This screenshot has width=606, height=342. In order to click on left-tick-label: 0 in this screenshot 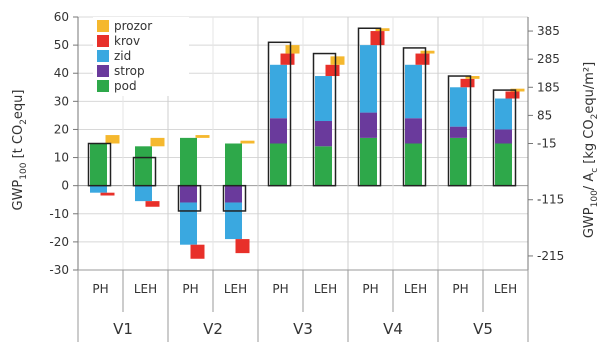, I will do `click(65, 186)`.